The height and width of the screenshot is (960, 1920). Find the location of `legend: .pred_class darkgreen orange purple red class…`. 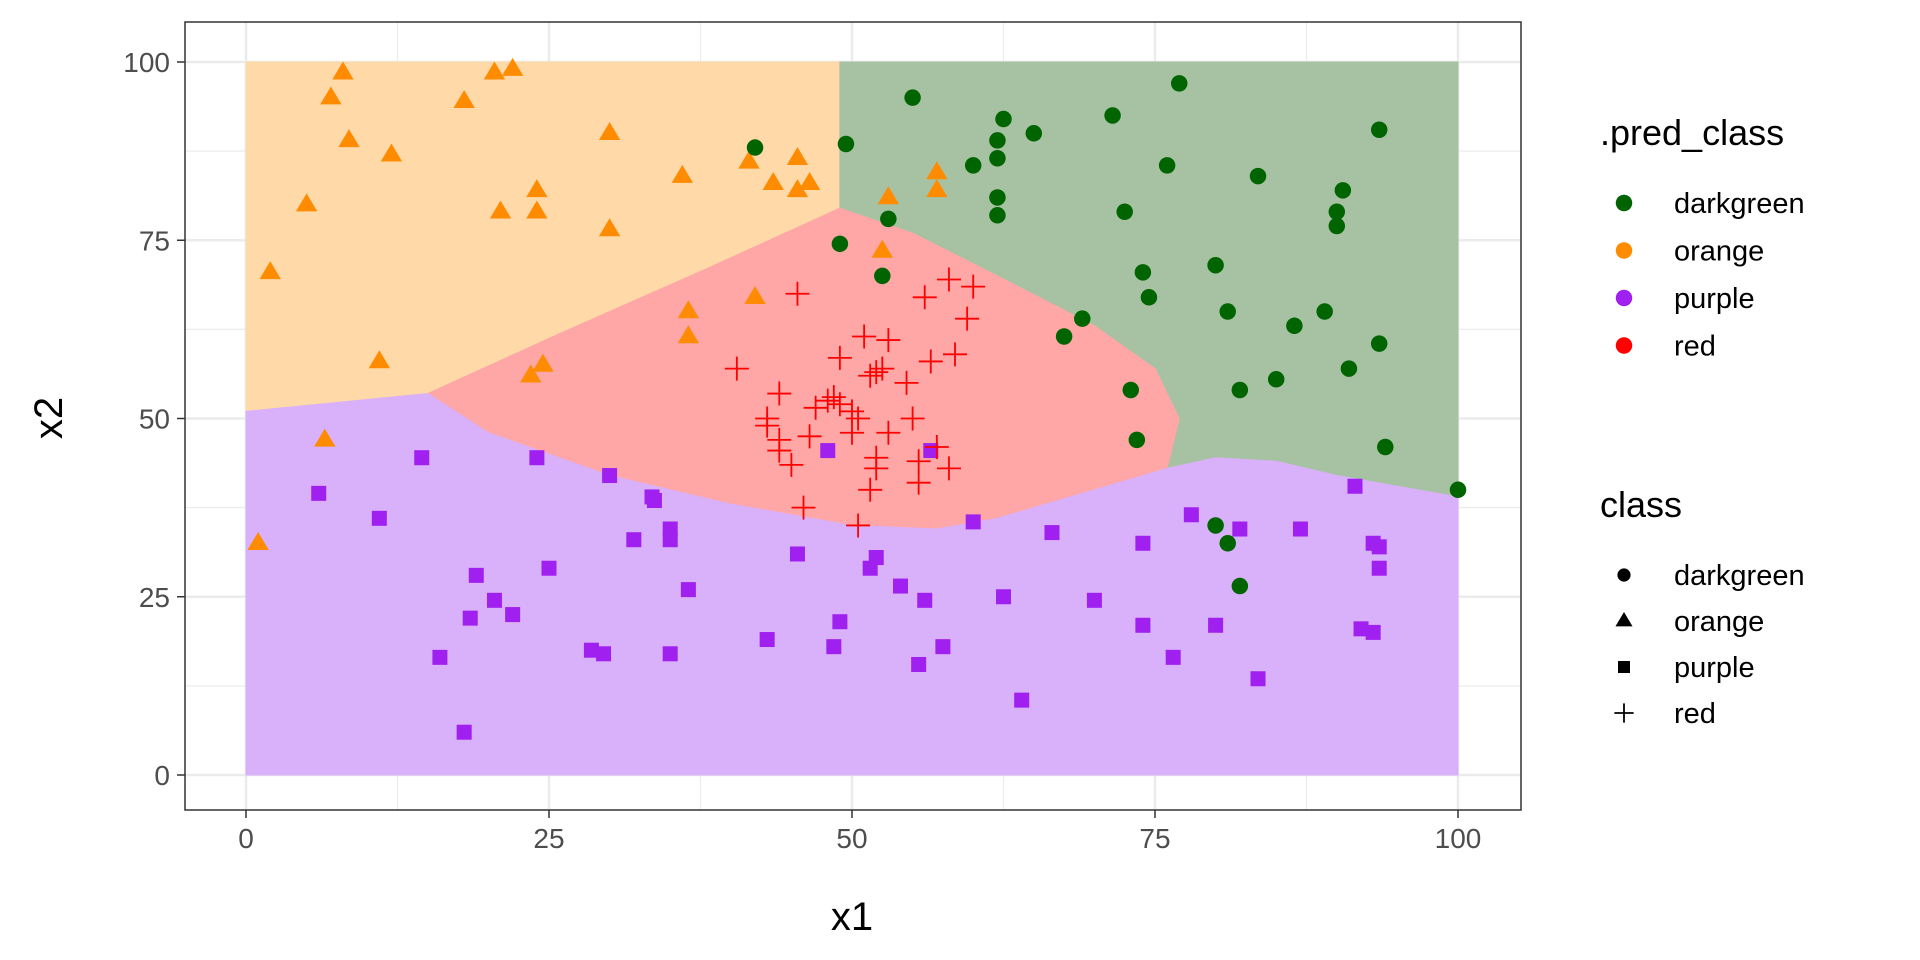

legend: .pred_class darkgreen orange purple red class… is located at coordinates (1702, 421).